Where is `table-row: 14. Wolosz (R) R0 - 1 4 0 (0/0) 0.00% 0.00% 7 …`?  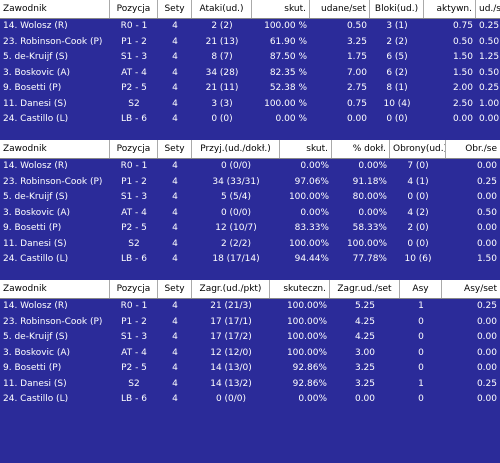
table-row: 14. Wolosz (R) R0 - 1 4 0 (0/0) 0.00% 0.00% 7 … is located at coordinates (250, 167).